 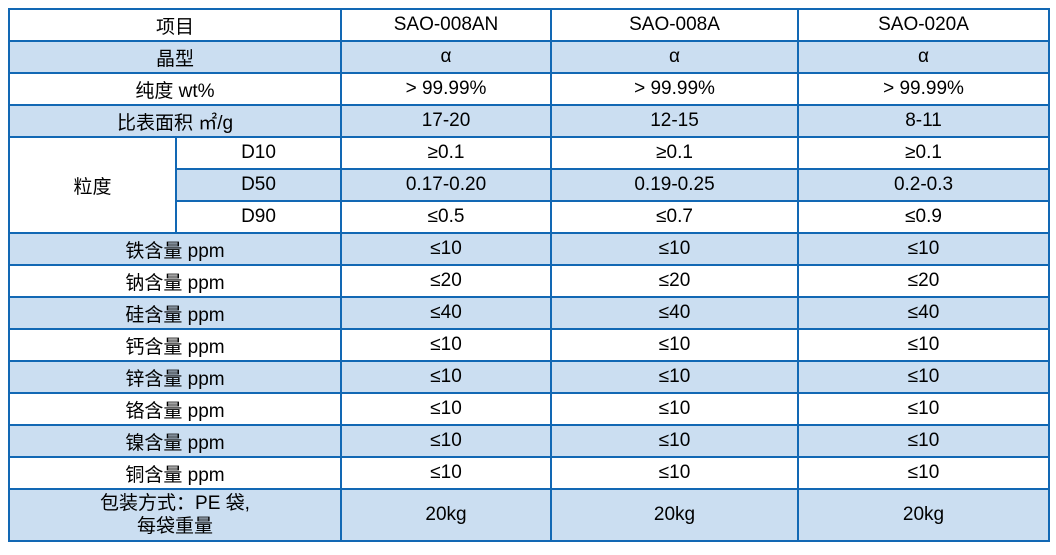 What do you see at coordinates (175, 409) in the screenshot?
I see `row-label: 铬含量 ppm` at bounding box center [175, 409].